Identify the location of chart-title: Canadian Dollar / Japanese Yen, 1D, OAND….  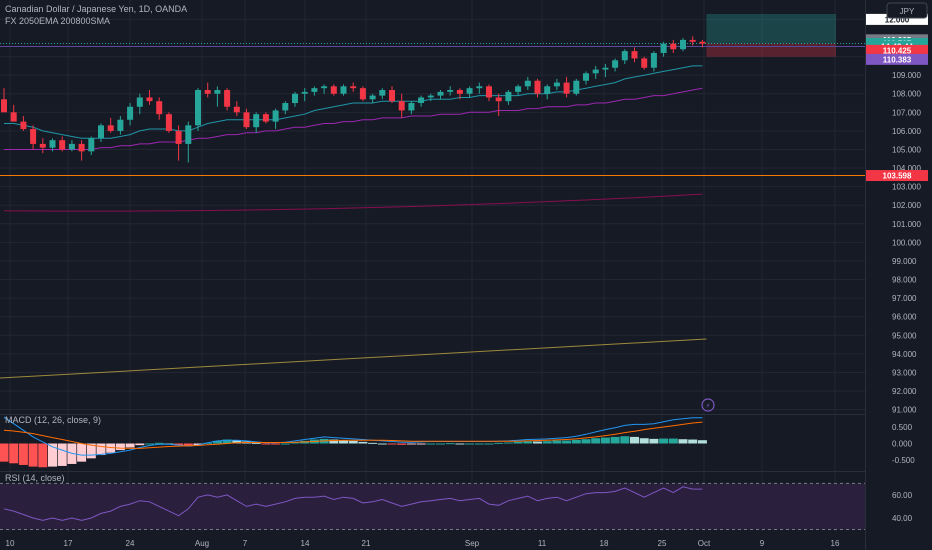
(96, 9).